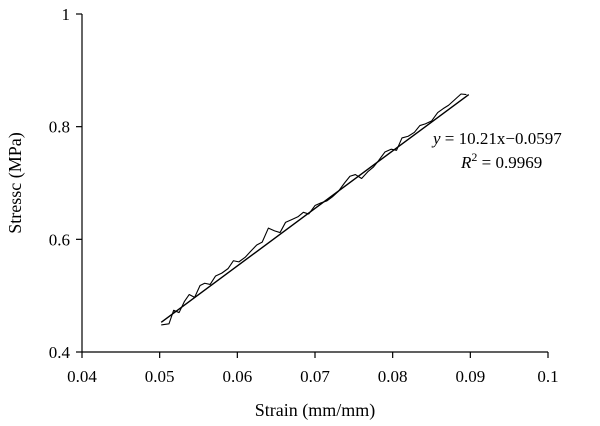  I want to click on y-axis-title: Stressc (MPa), so click(15, 183).